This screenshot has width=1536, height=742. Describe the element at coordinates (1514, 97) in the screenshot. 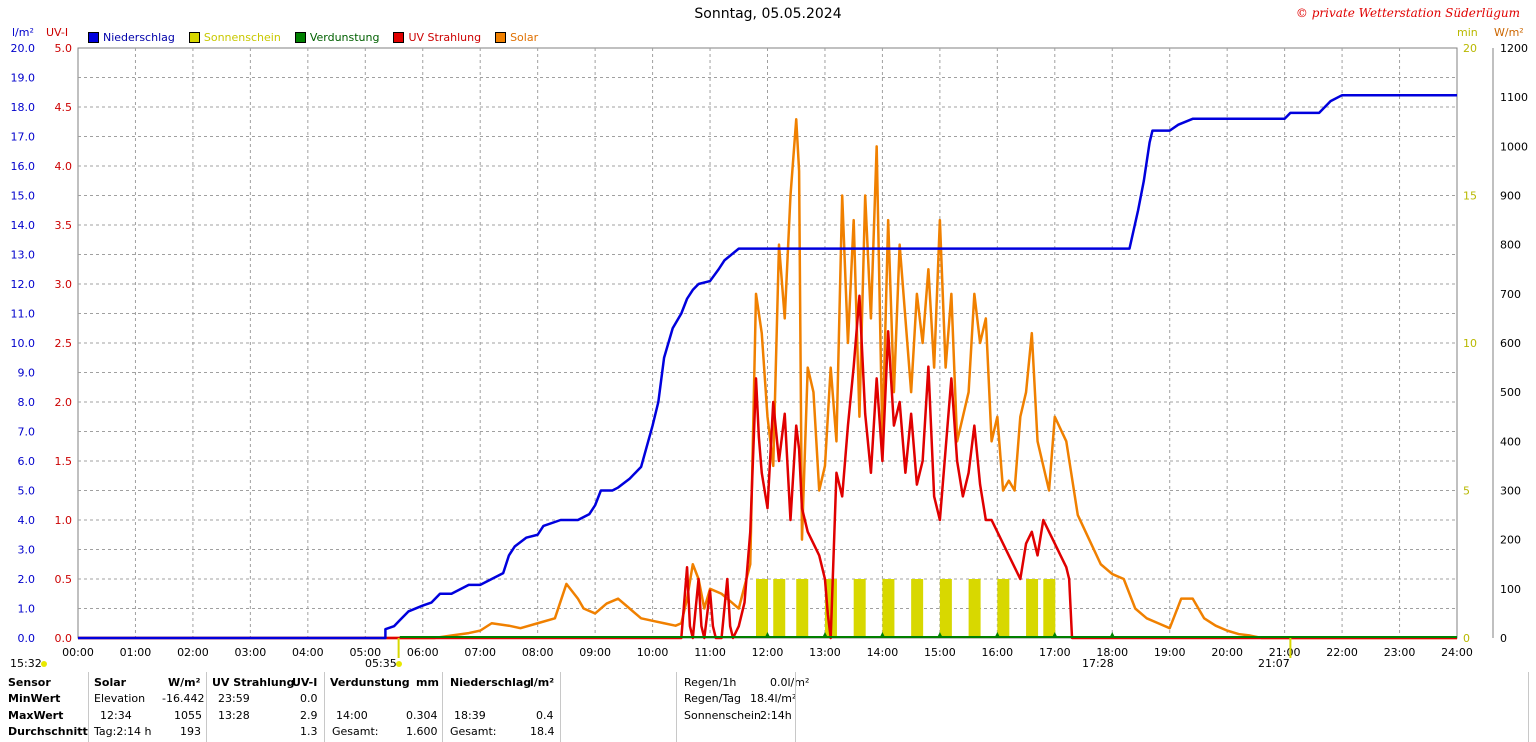

I see `solar-tick-label: 1100` at that location.